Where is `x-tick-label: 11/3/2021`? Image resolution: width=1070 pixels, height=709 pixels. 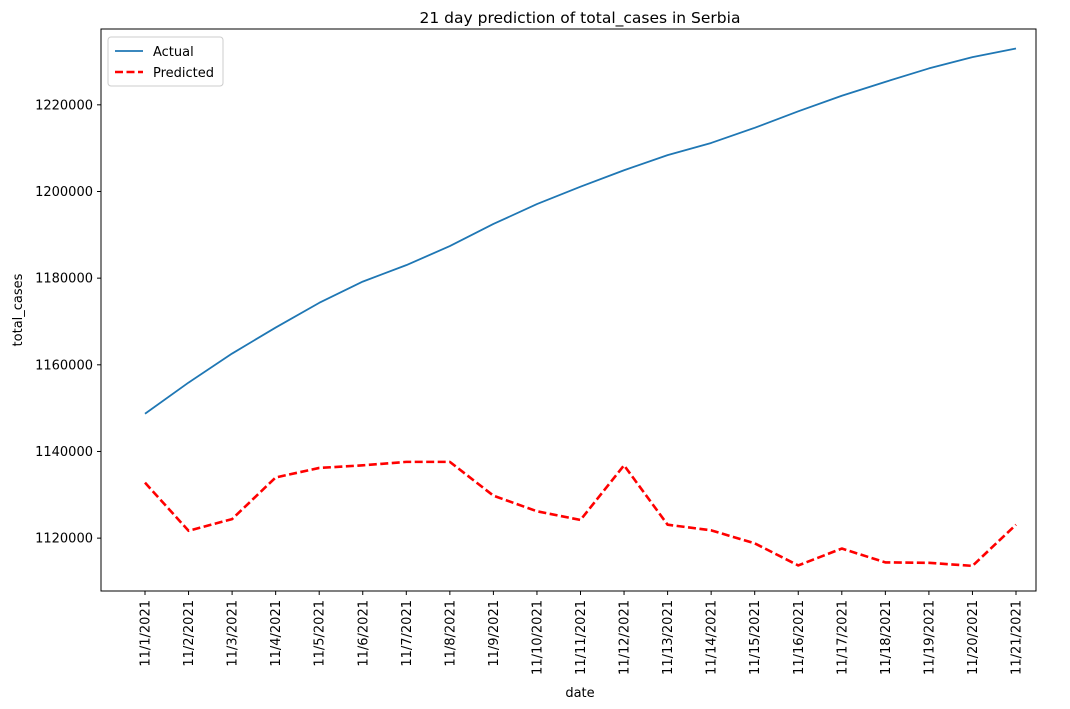
x-tick-label: 11/3/2021 is located at coordinates (233, 633).